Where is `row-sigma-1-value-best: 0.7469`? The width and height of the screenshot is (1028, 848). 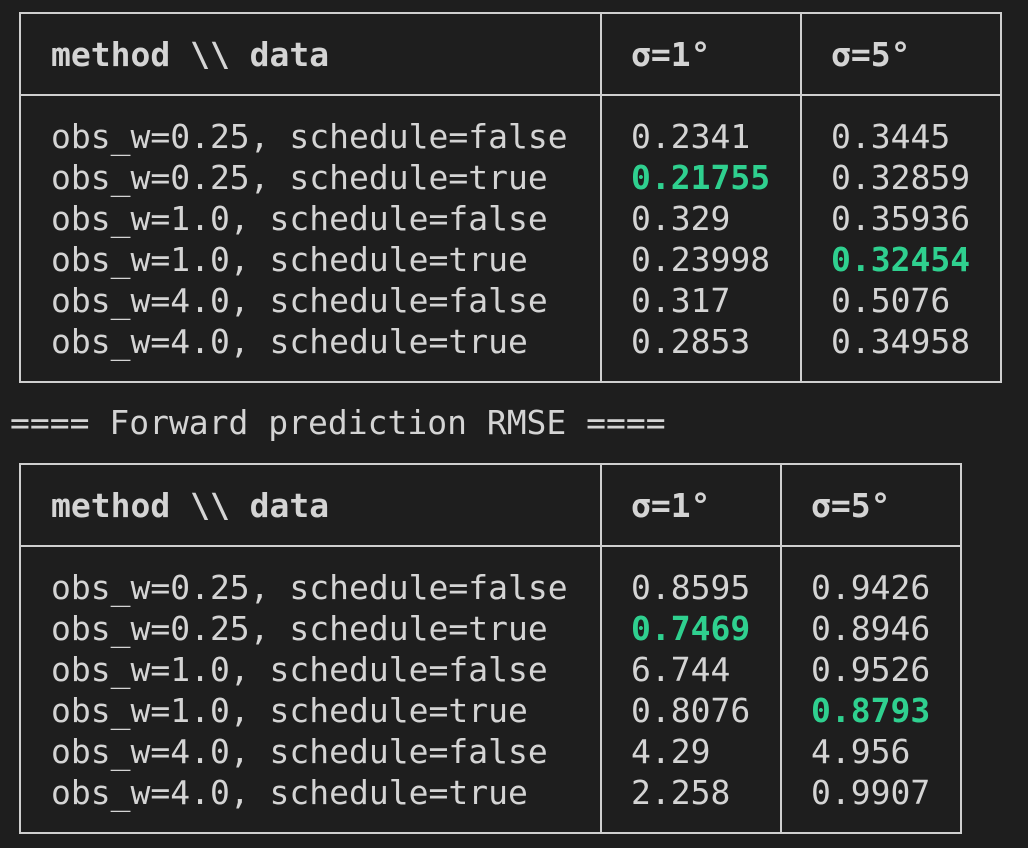
row-sigma-1-value-best: 0.7469 is located at coordinates (691, 628).